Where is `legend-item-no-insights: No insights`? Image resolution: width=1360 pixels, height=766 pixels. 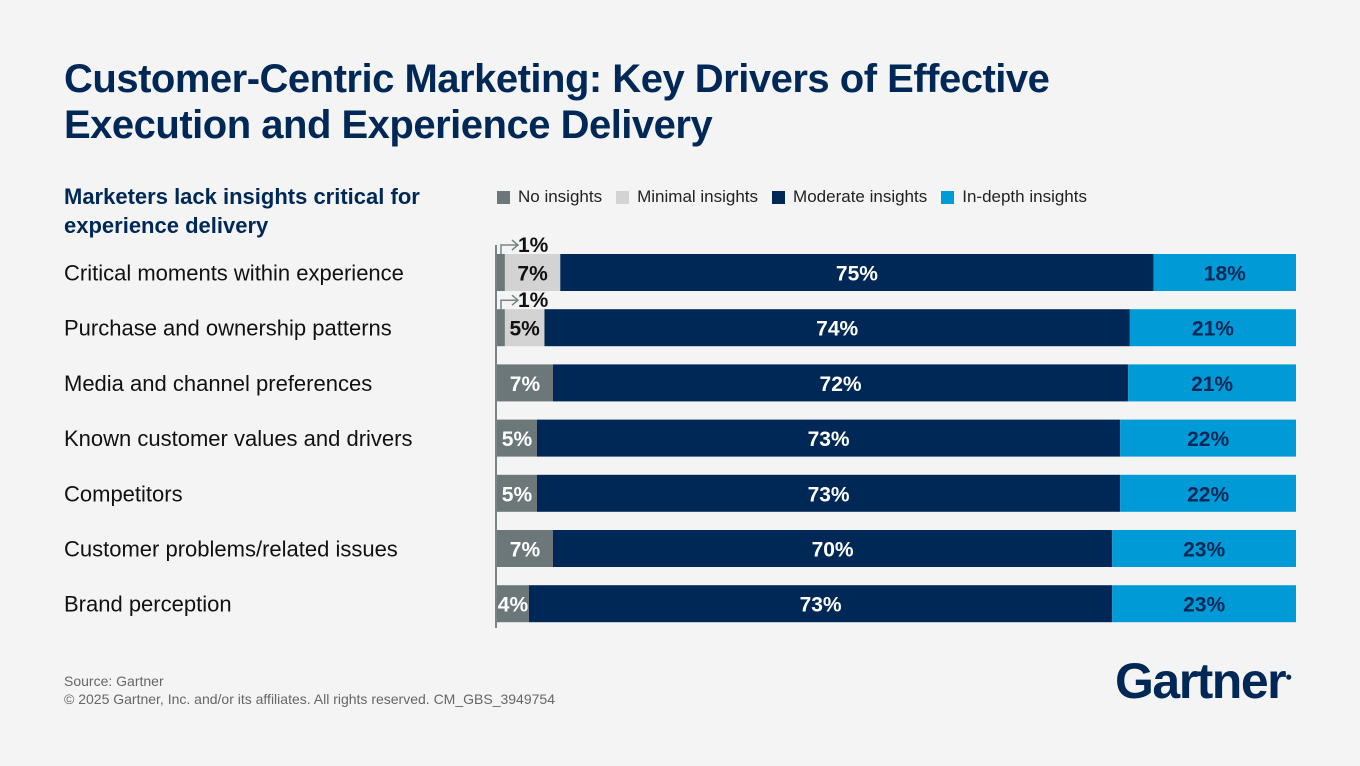
legend-item-no-insights: No insights is located at coordinates (549, 197).